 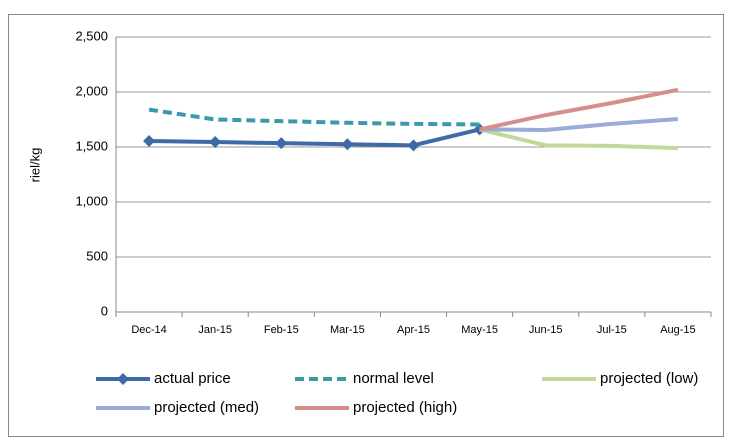 What do you see at coordinates (479, 330) in the screenshot?
I see `x-tick-label: May-15` at bounding box center [479, 330].